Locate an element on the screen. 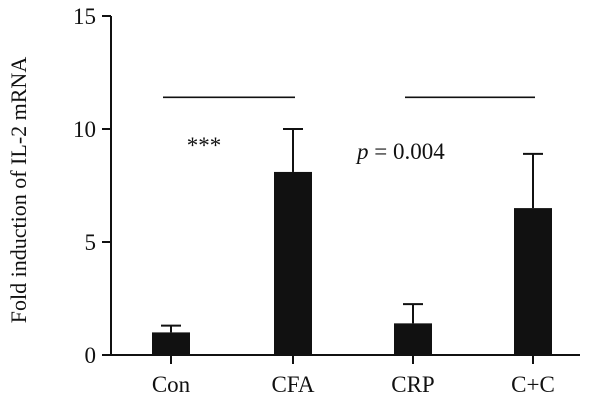 The height and width of the screenshot is (406, 600). y-tick-label: 15 is located at coordinates (84, 16).